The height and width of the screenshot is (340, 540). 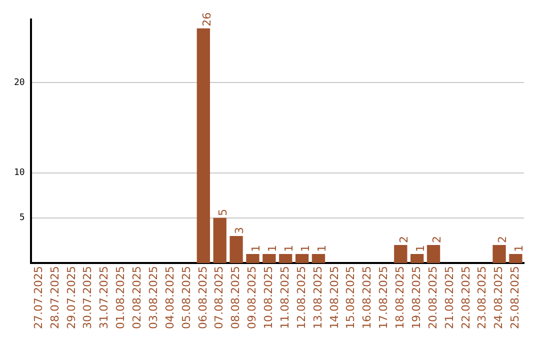 What do you see at coordinates (433, 298) in the screenshot?
I see `x-tick-label: 20.08.2025` at bounding box center [433, 298].